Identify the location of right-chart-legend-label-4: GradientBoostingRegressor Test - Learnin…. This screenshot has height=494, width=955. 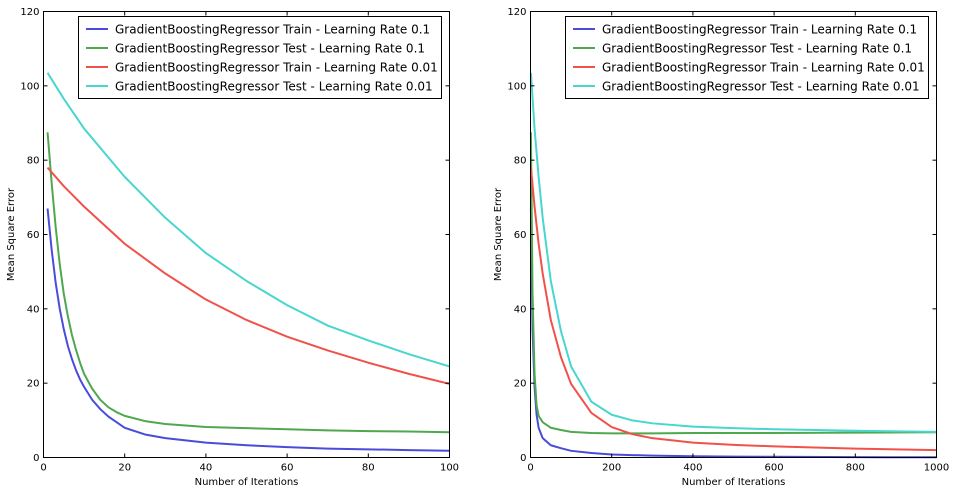
(761, 87).